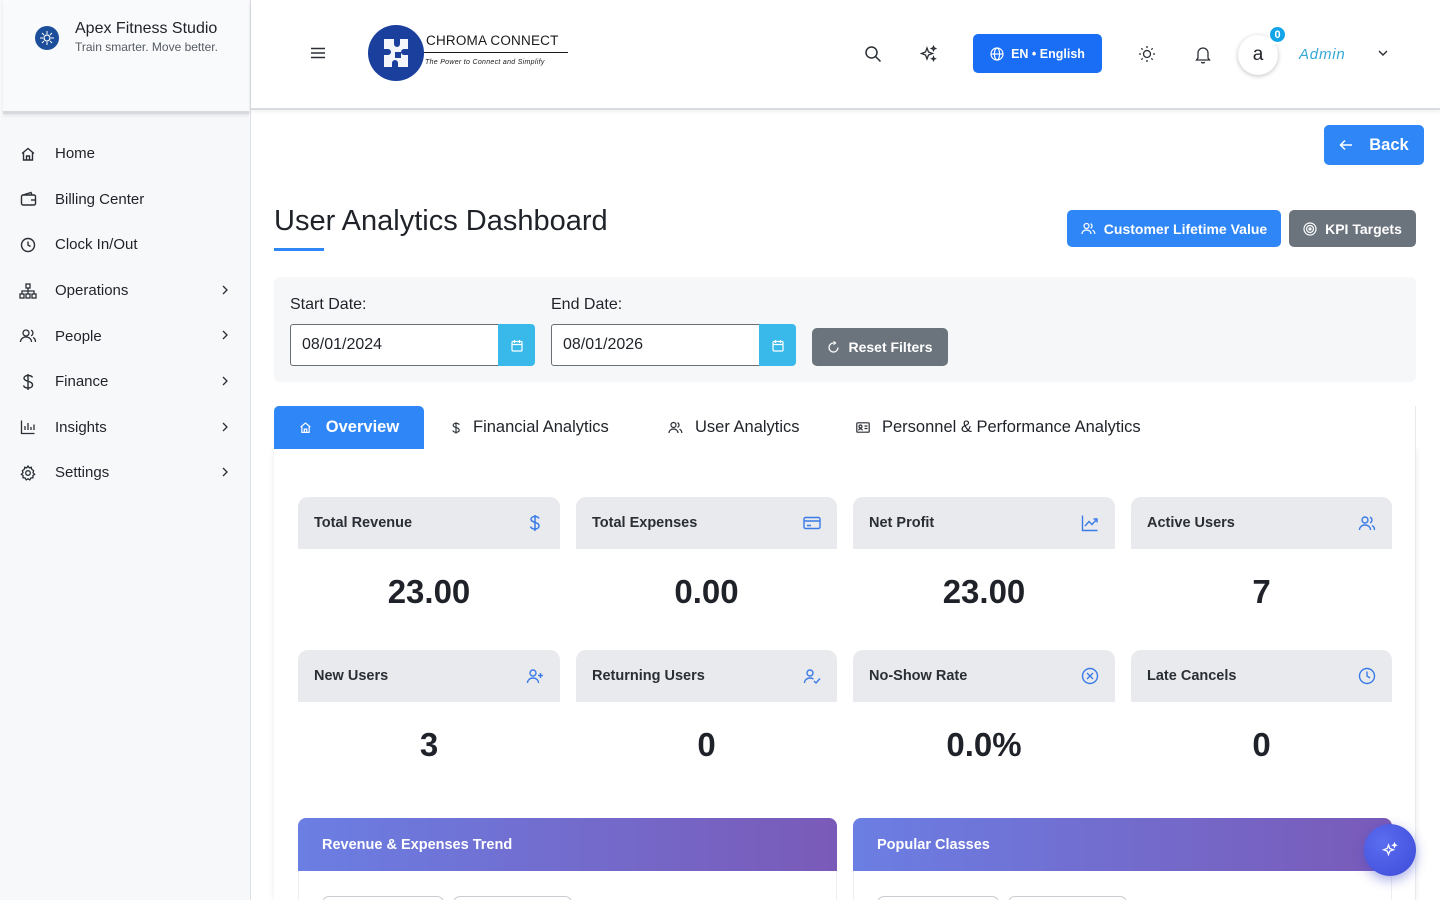 This screenshot has height=900, width=1440. Describe the element at coordinates (1390, 850) in the screenshot. I see `ai-assistant-button` at that location.